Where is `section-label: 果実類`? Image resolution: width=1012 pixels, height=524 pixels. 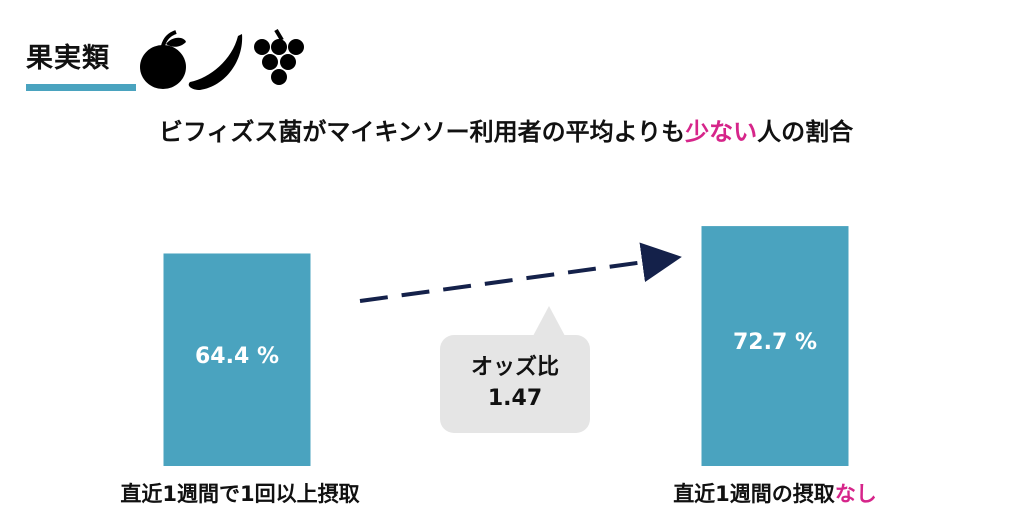 section-label: 果実類 is located at coordinates (68, 58).